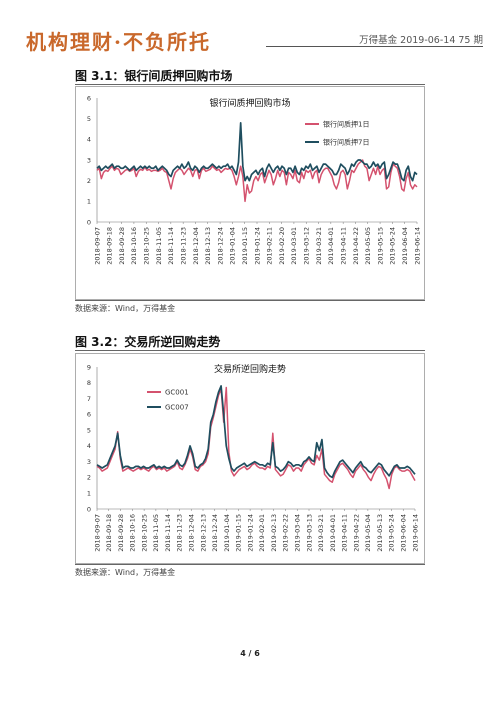 The image size is (500, 706). Describe the element at coordinates (380, 246) in the screenshot. I see `x-tick-label: 2019-05-15` at that location.